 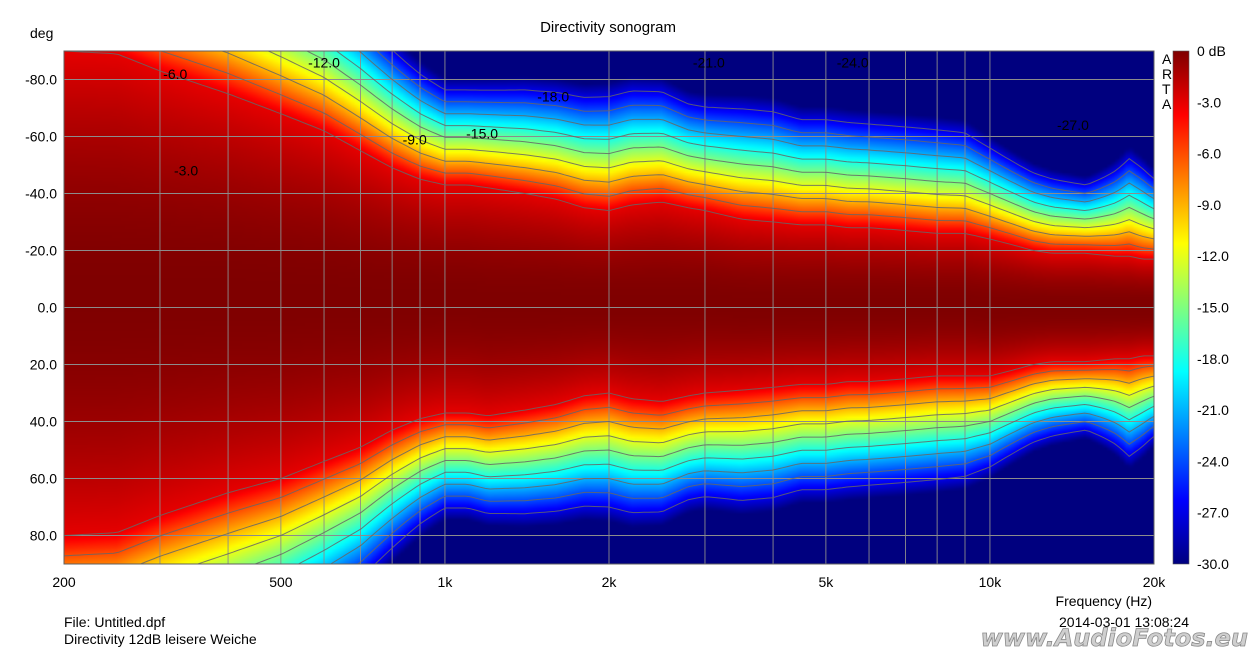 What do you see at coordinates (41, 80) in the screenshot?
I see `y-tick-label: -80.0` at bounding box center [41, 80].